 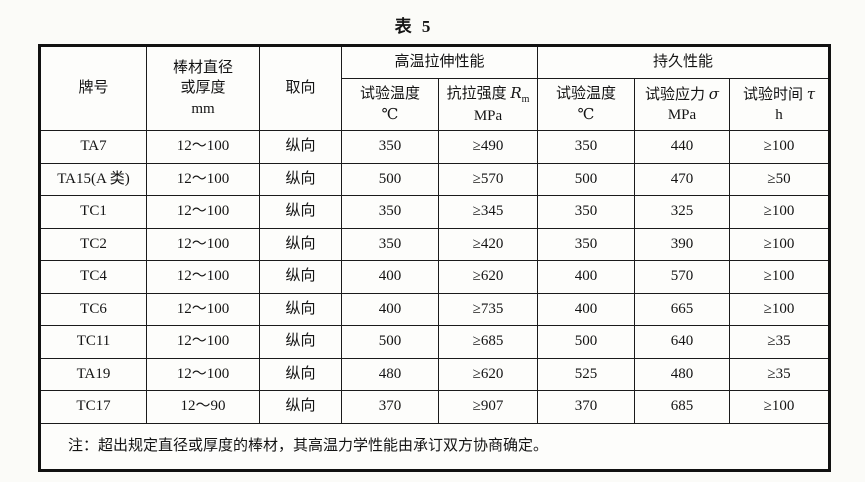 I want to click on table-cell: TC2, so click(x=93, y=244).